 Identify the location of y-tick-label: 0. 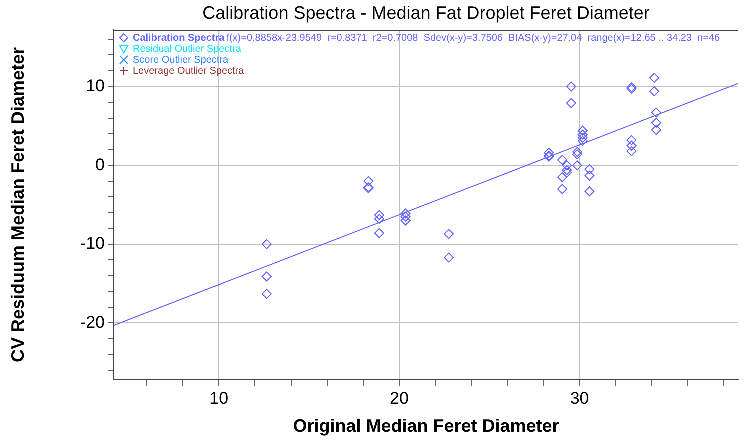
(100, 164).